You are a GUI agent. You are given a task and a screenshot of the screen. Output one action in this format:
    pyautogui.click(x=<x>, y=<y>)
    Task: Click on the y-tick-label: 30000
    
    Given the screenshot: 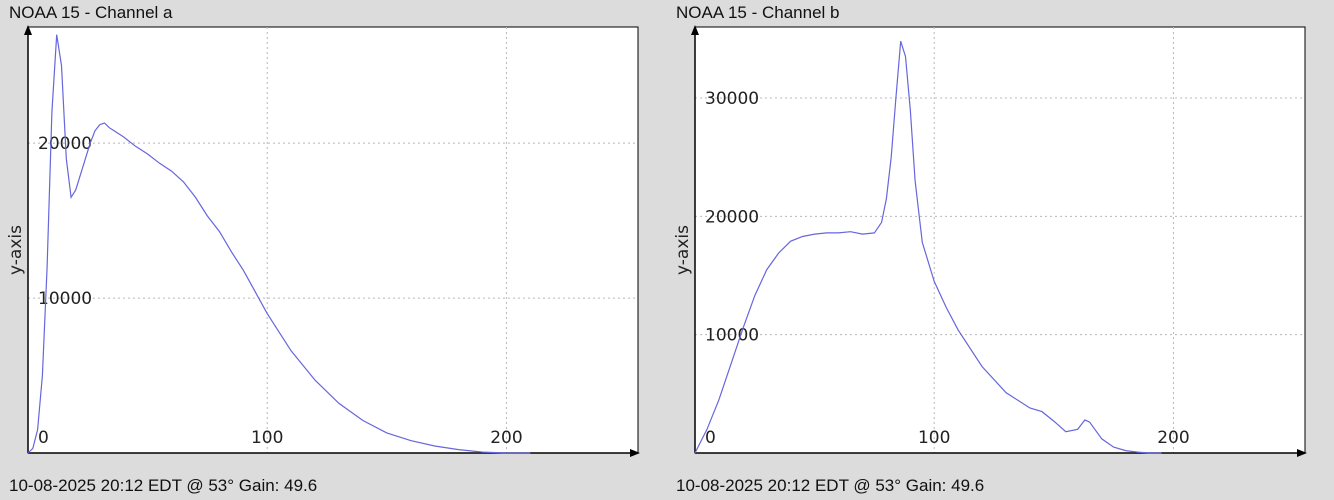 What is the action you would take?
    pyautogui.click(x=732, y=99)
    